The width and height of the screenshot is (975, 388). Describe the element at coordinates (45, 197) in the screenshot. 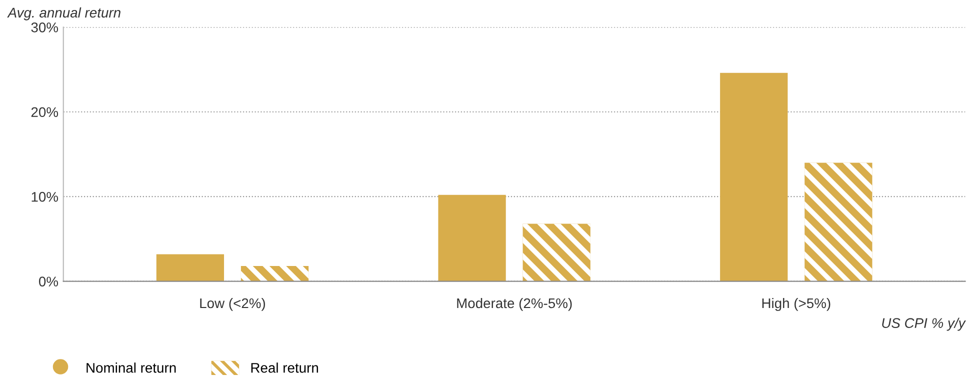

I see `y-tick-label: 10%` at that location.